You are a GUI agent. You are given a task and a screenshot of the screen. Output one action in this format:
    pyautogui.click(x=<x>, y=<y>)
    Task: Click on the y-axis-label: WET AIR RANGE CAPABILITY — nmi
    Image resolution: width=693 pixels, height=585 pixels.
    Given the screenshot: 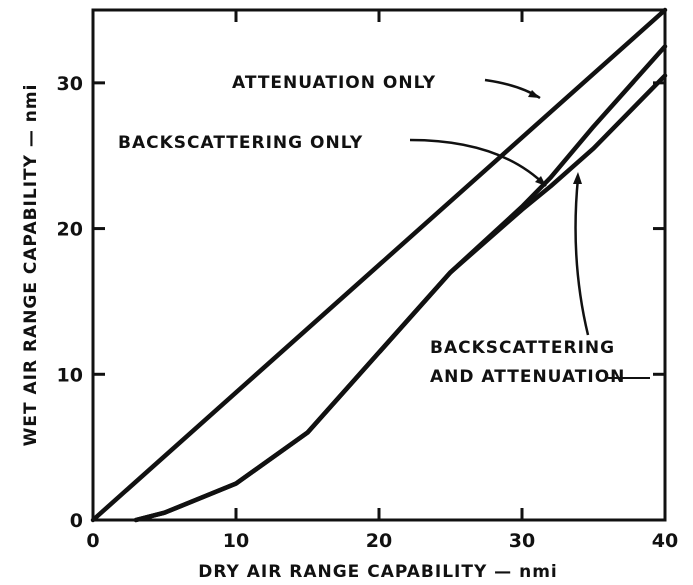 What is the action you would take?
    pyautogui.click(x=31, y=265)
    